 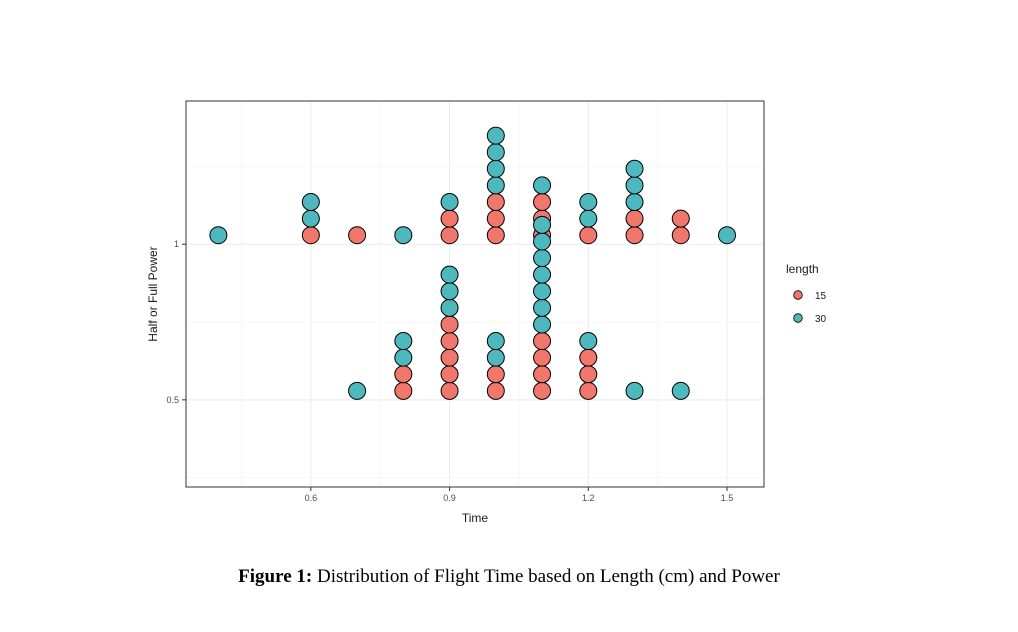 What do you see at coordinates (806, 293) in the screenshot?
I see `legend: length 15 30` at bounding box center [806, 293].